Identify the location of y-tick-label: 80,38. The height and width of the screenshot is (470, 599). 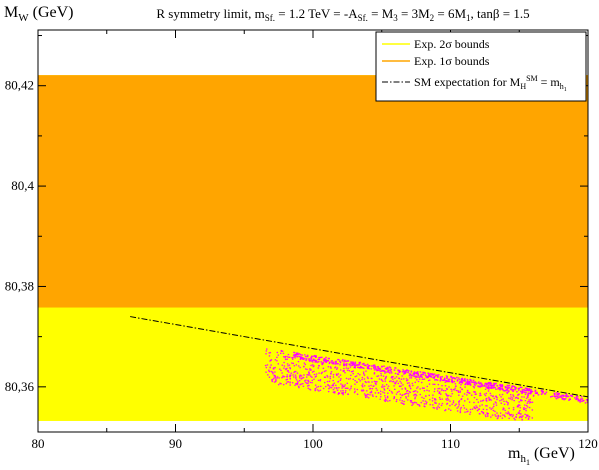
(19, 285).